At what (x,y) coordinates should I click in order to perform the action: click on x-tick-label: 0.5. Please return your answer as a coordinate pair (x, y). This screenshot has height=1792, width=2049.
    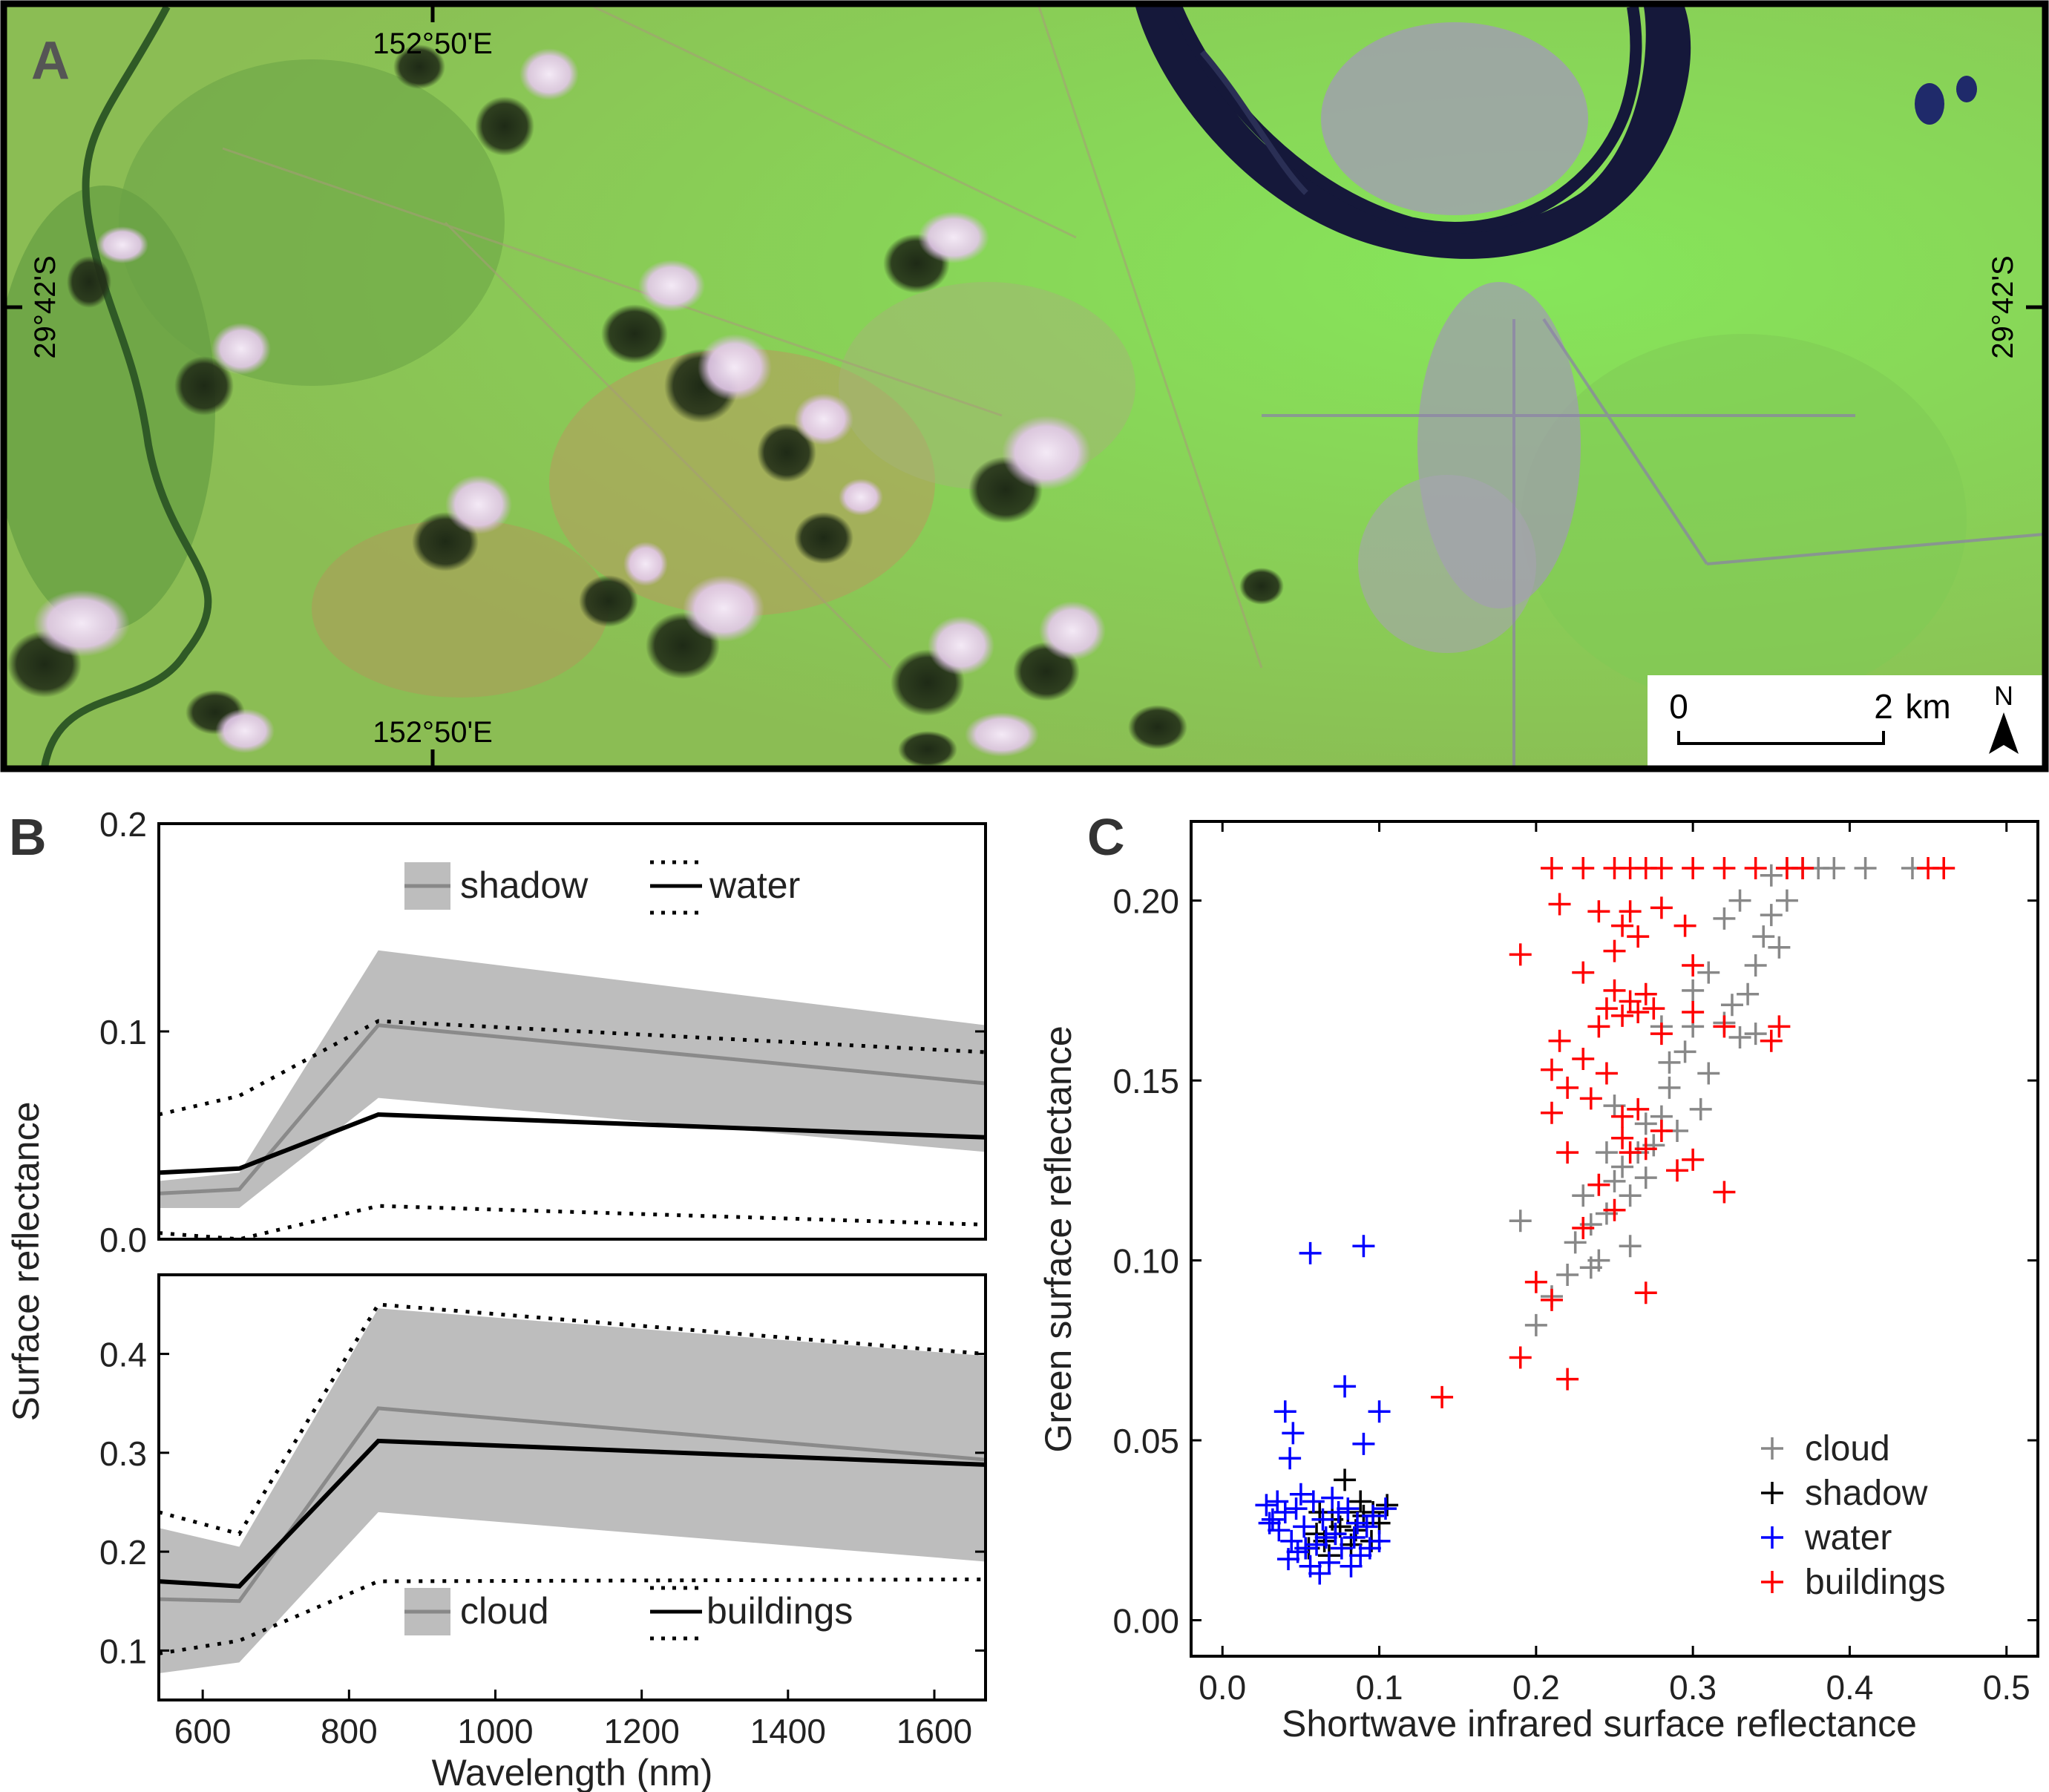
    Looking at the image, I should click on (2007, 1687).